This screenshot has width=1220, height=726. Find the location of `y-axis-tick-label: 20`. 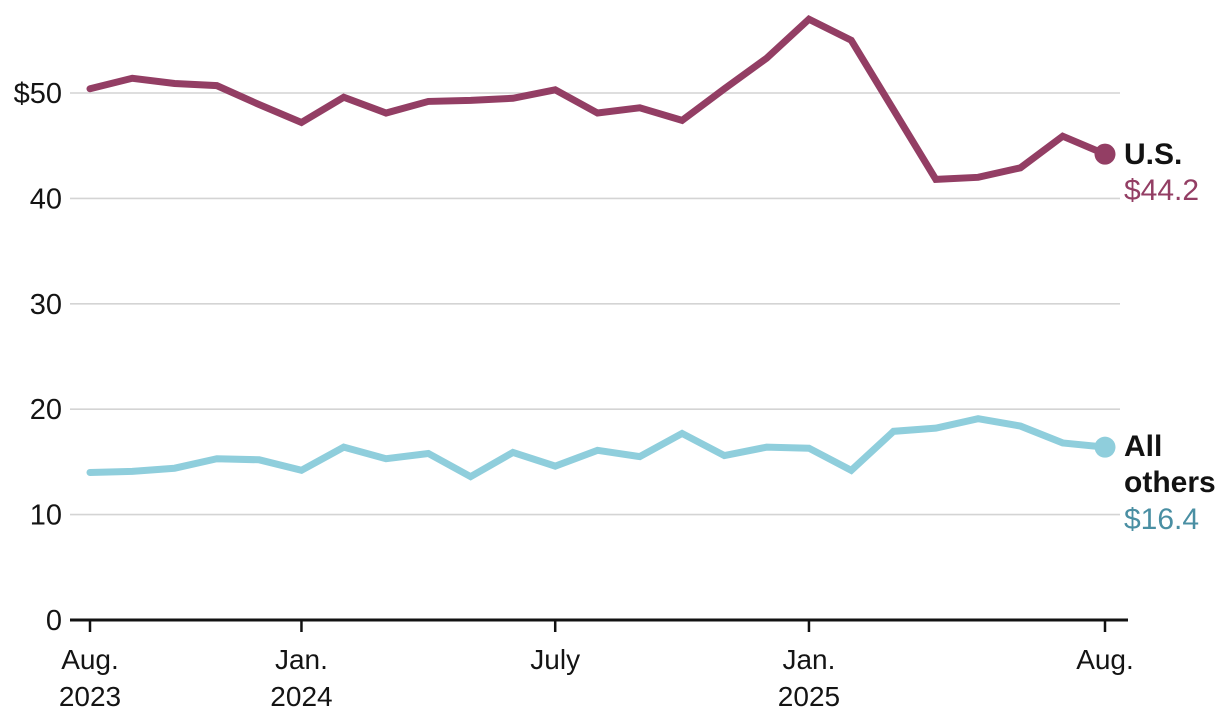

y-axis-tick-label: 20 is located at coordinates (46, 410).